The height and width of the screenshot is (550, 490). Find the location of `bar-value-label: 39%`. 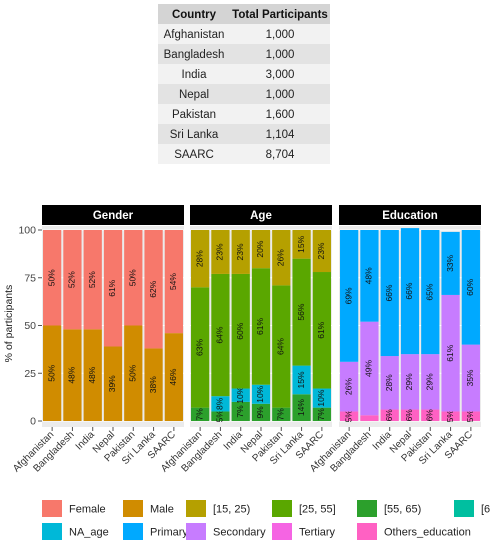

bar-value-label: 39% is located at coordinates (112, 383).